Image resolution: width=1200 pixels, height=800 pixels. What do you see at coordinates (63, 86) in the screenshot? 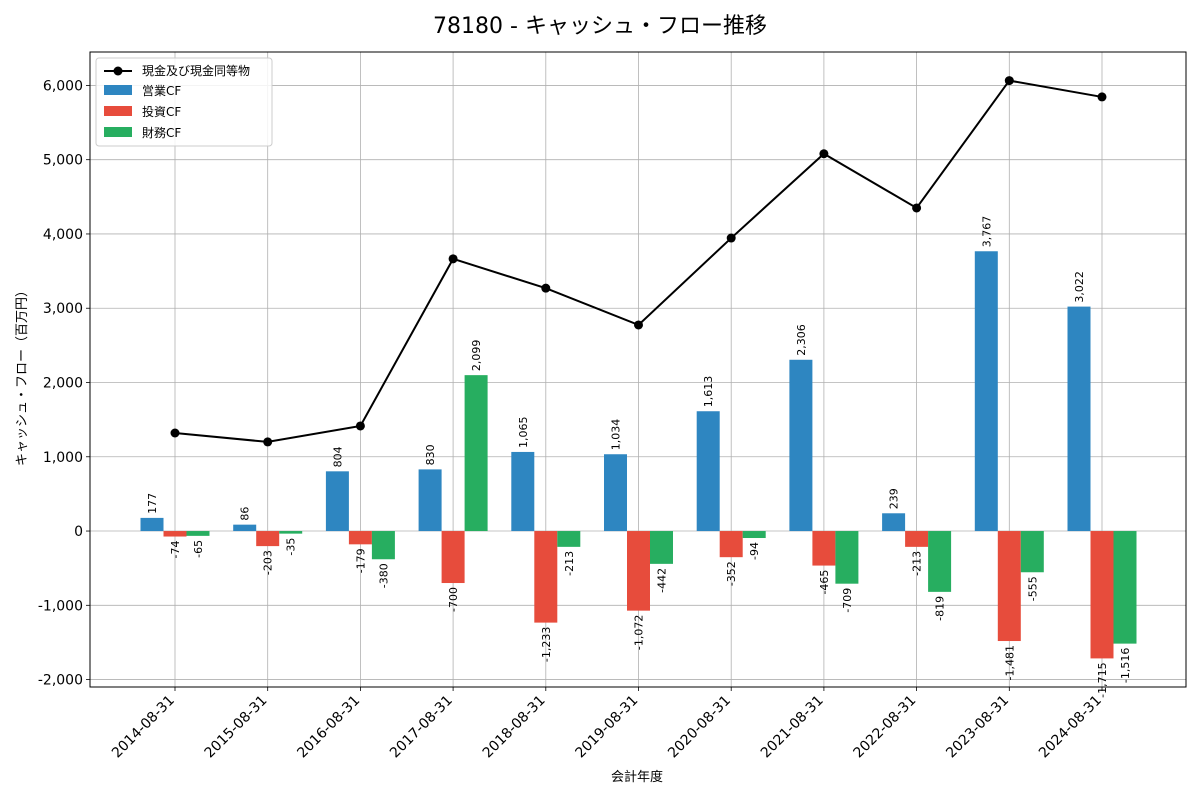
I see `y-tick-label: 6,000` at bounding box center [63, 86].